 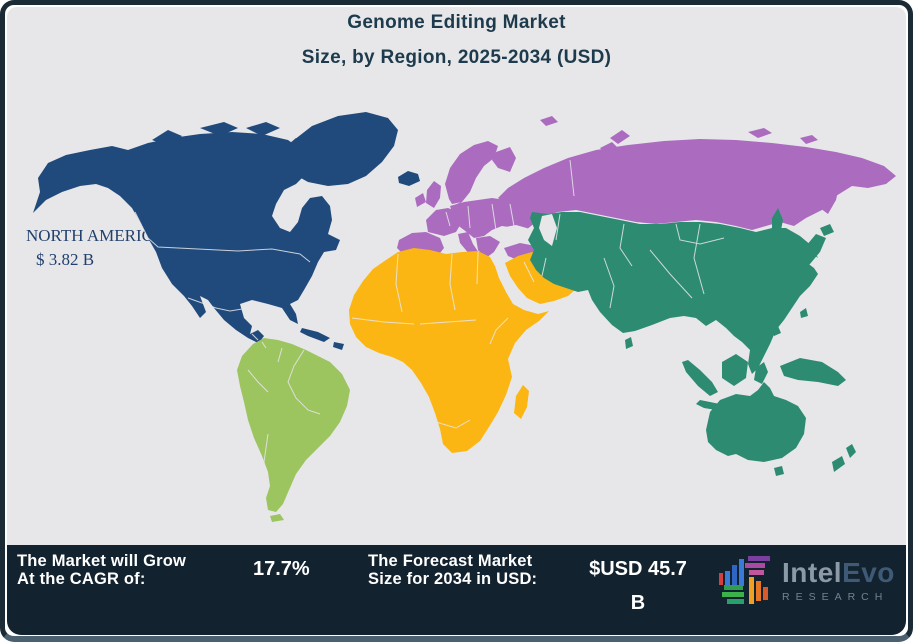 I want to click on brand-part-intel: Intel, so click(x=812, y=572).